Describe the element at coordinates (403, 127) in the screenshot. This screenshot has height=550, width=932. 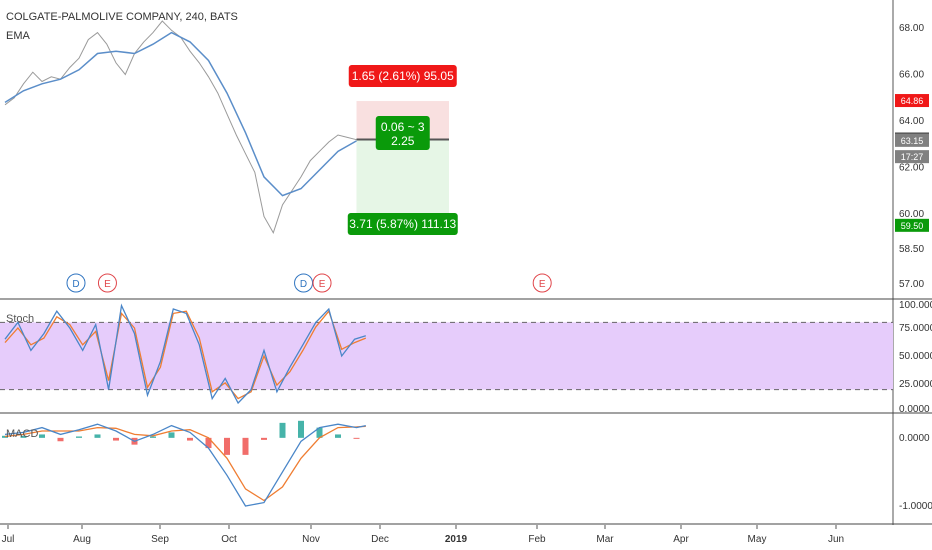
I see `svg-text: 0.06 ~ 3` at that location.